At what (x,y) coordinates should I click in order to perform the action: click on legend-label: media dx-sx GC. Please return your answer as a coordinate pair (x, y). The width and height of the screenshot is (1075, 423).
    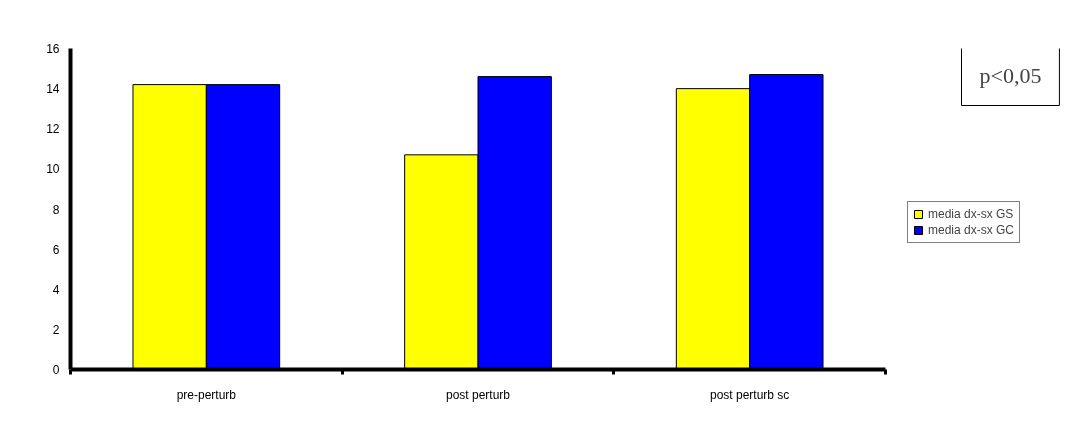
    Looking at the image, I should click on (971, 230).